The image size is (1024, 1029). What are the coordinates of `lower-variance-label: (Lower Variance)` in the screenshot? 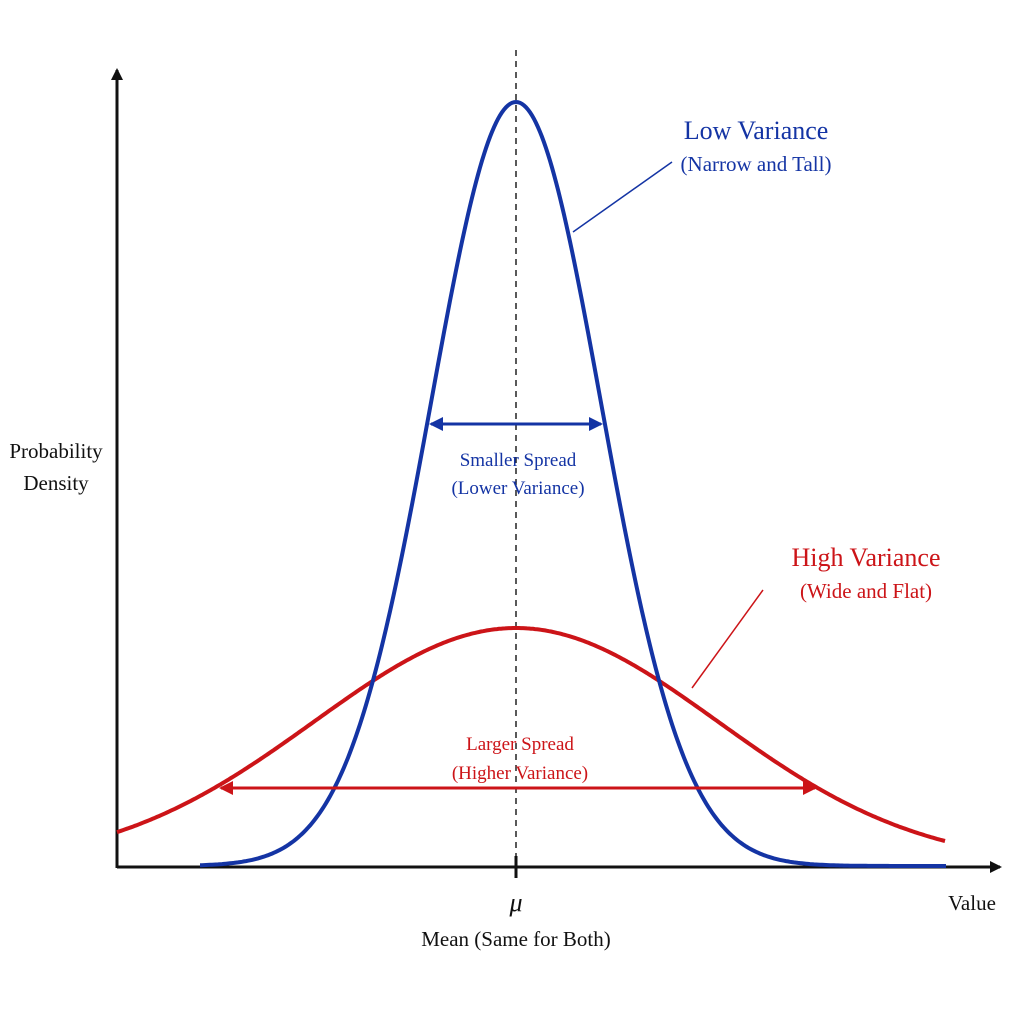 It's located at (517, 488).